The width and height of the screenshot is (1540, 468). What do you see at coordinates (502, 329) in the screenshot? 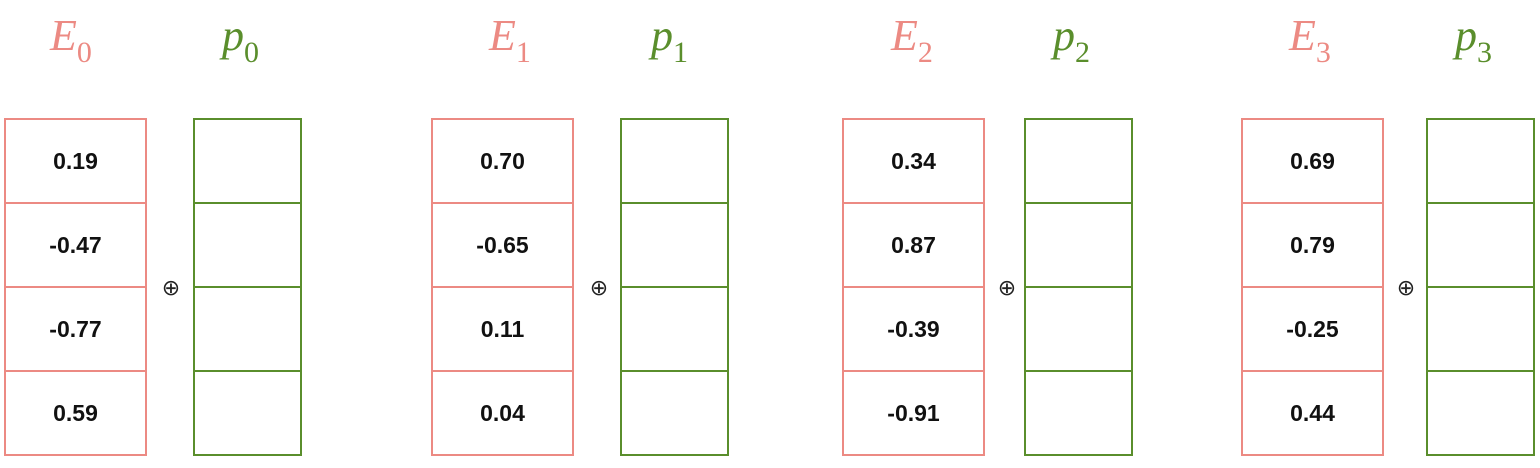
I see `embedding-cell: 0.11` at bounding box center [502, 329].